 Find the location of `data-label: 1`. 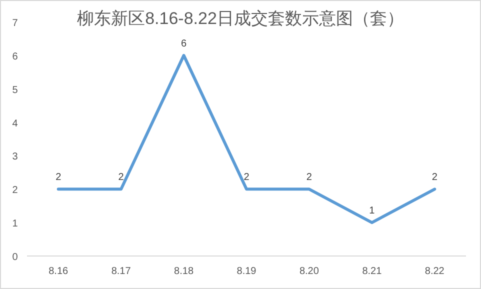

data-label: 1 is located at coordinates (372, 211).